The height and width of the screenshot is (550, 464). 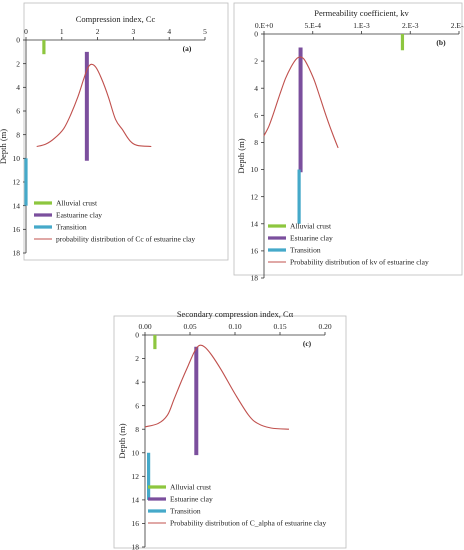 I want to click on panel-label: (a), so click(x=187, y=48).